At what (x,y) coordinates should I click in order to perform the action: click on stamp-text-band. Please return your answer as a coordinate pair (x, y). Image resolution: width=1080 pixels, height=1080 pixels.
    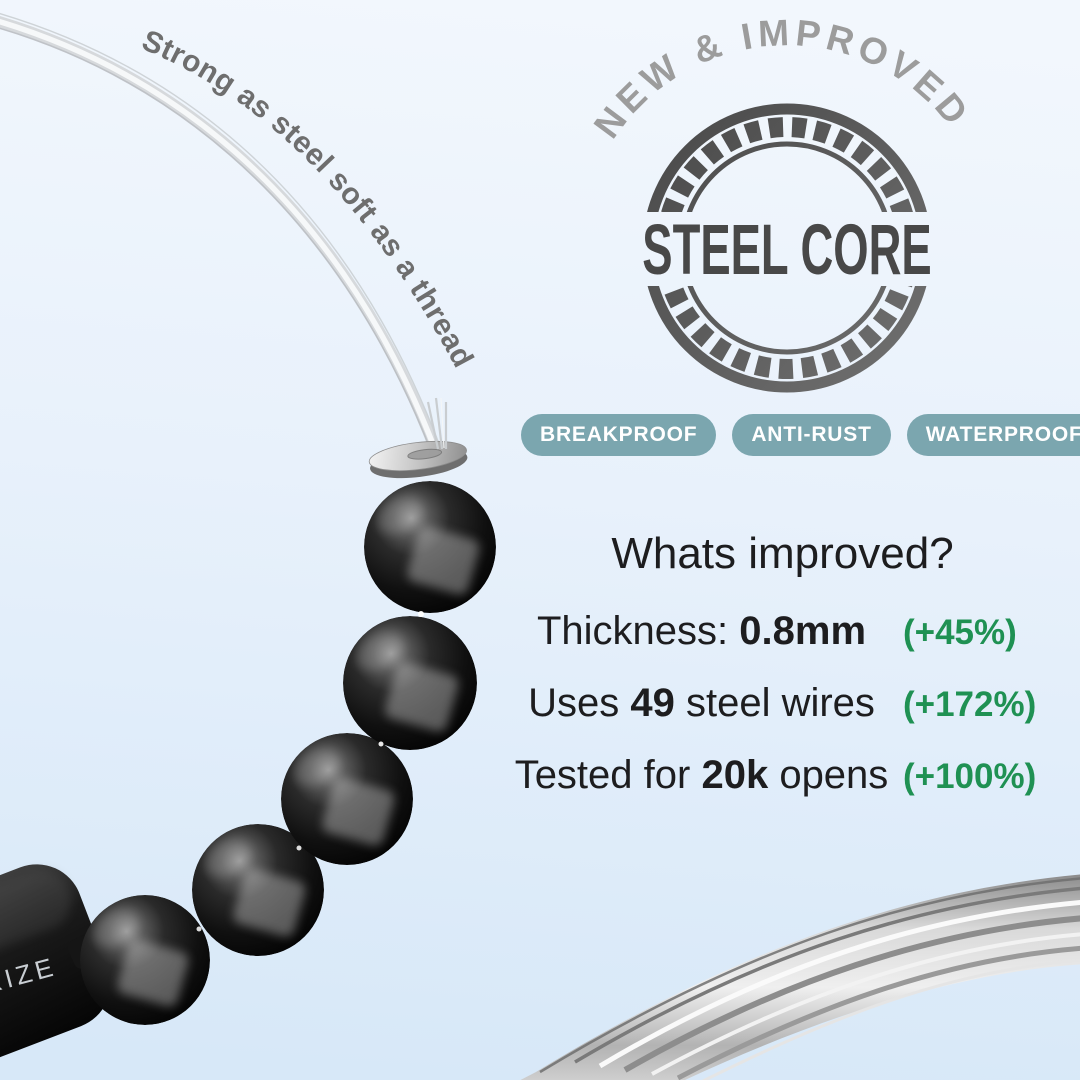
    Looking at the image, I should click on (788, 249).